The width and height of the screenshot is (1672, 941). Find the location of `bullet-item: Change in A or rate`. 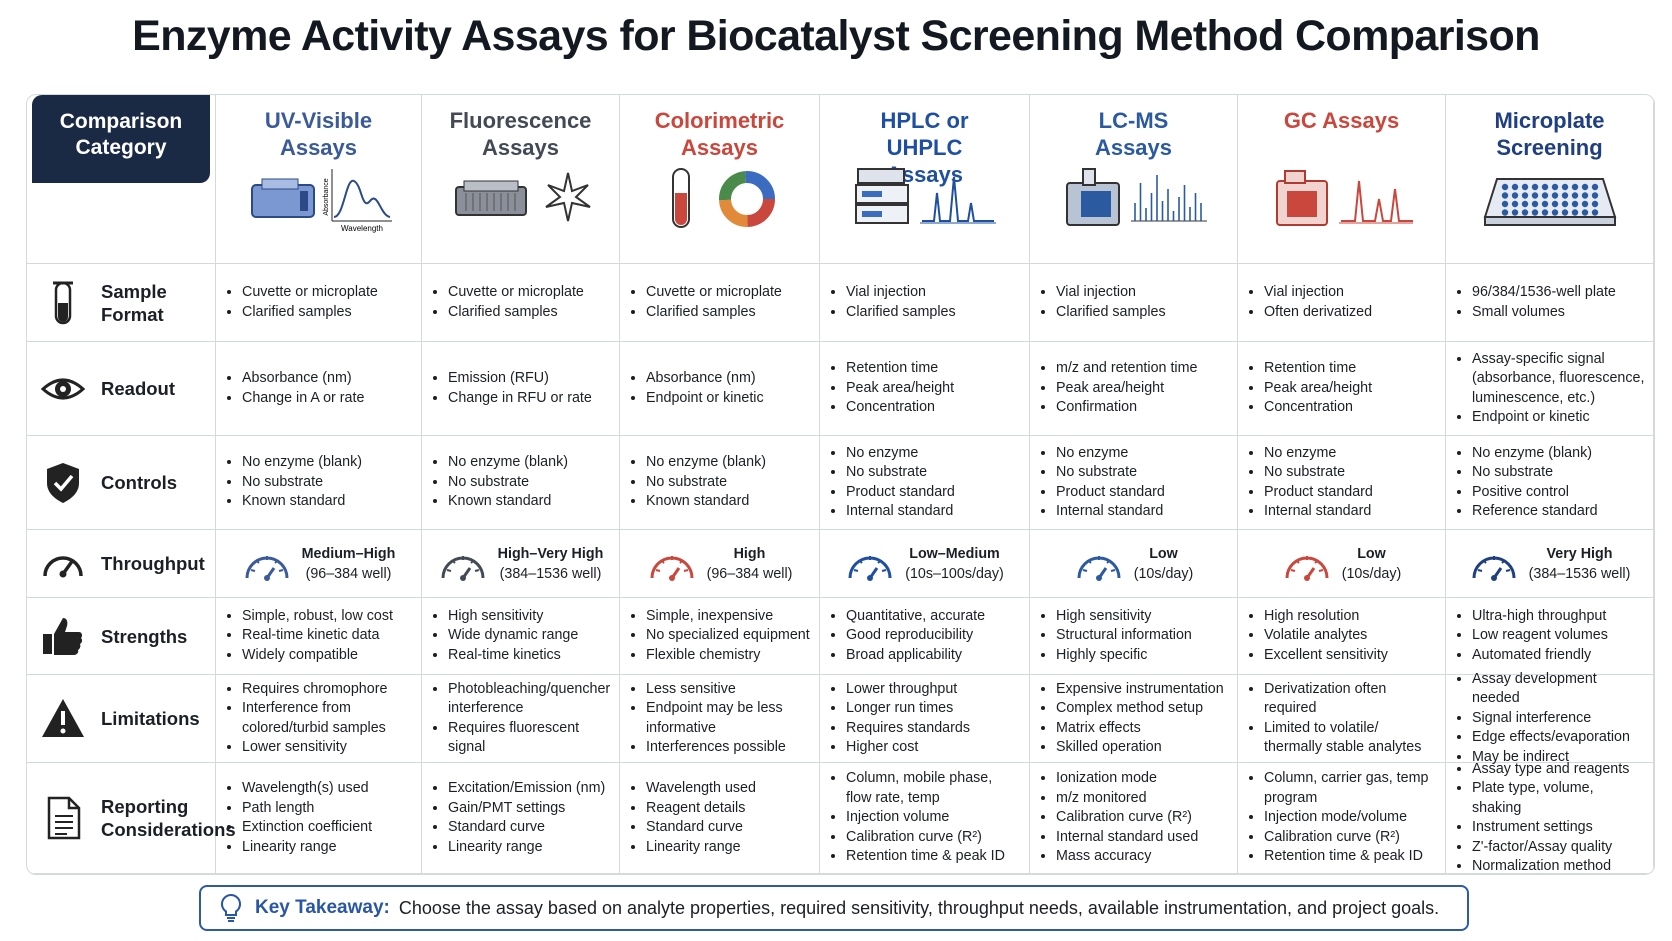

bullet-item: Change in A or rate is located at coordinates (303, 399).